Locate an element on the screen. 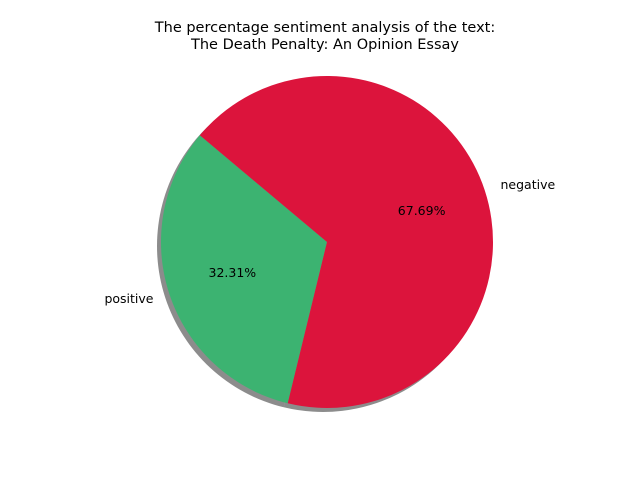 The height and width of the screenshot is (480, 640). chart-title-line-2: The Death Penalty: An Opinion Essay is located at coordinates (324, 45).